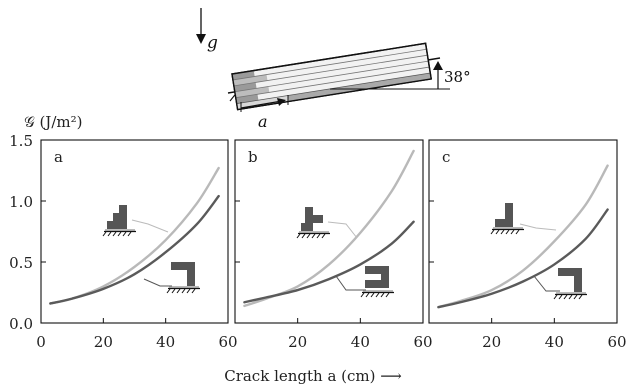  I want to click on y-tick-label: 1.0, so click(21, 202).